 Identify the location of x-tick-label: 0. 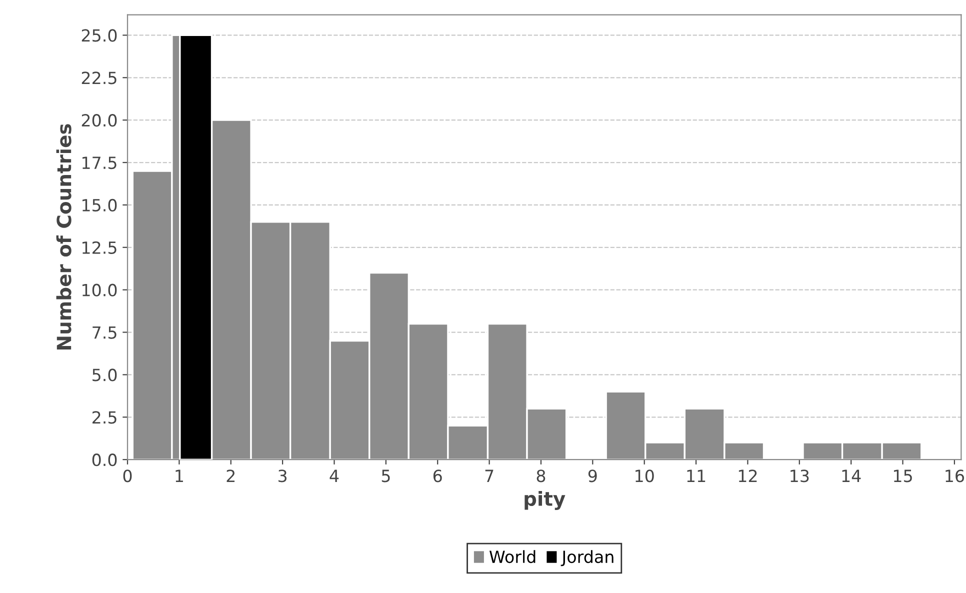
(127, 476).